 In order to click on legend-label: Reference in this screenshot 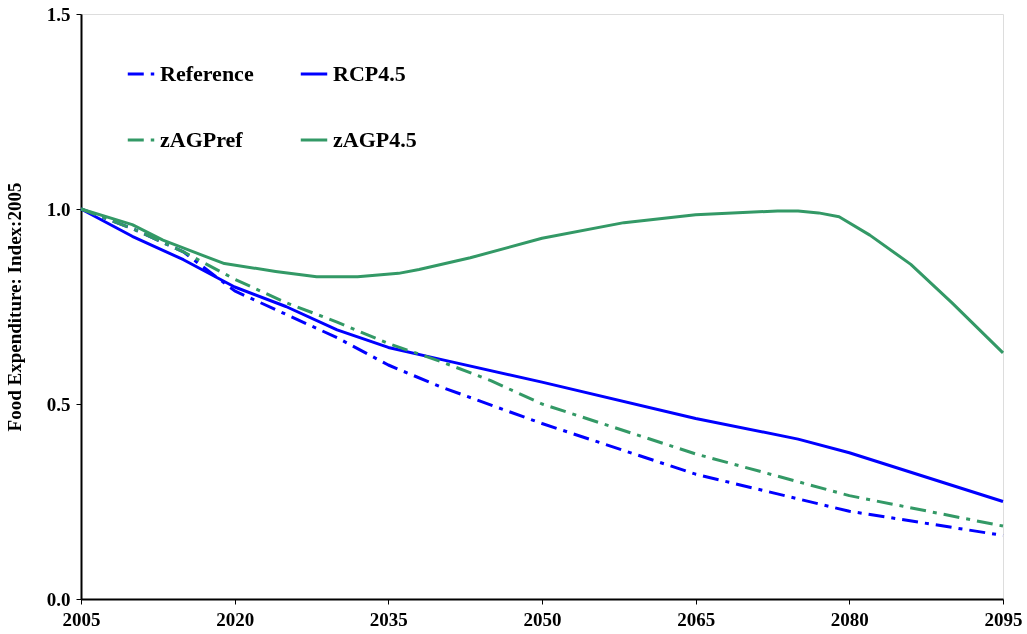, I will do `click(207, 73)`.